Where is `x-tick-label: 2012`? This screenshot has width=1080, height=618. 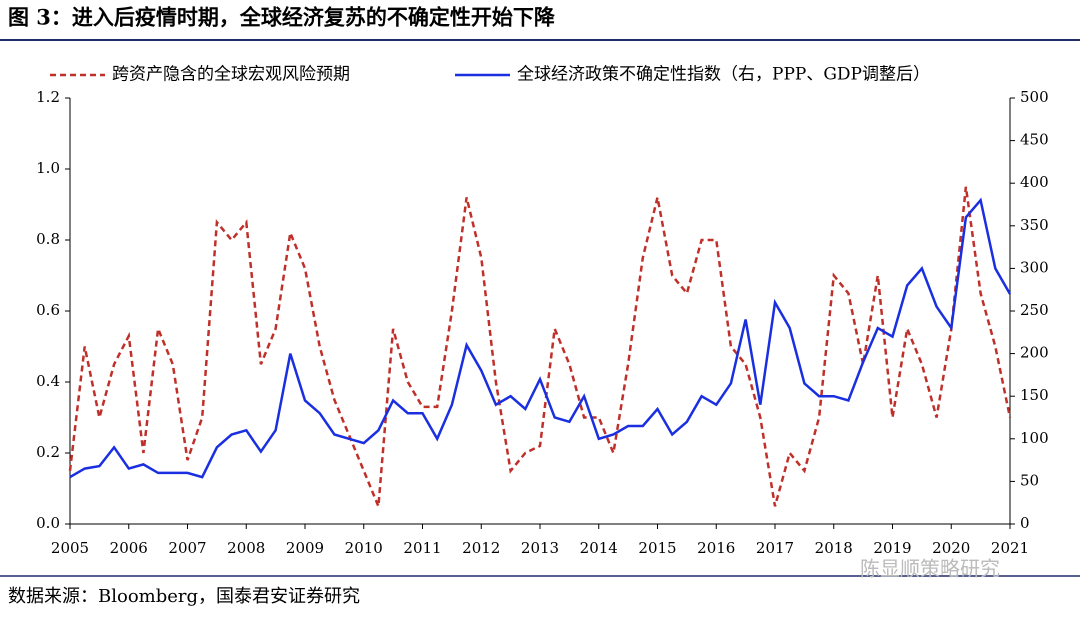 x-tick-label: 2012 is located at coordinates (481, 548).